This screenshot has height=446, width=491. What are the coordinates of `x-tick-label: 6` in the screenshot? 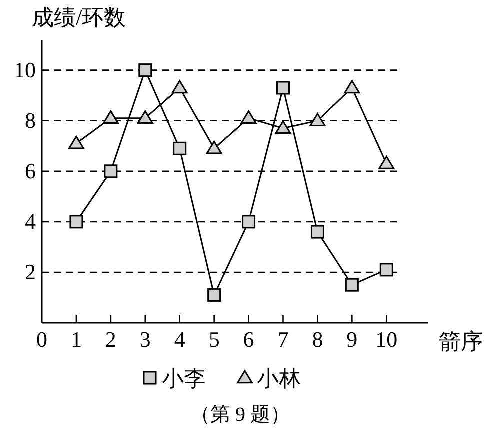 It's located at (248, 339).